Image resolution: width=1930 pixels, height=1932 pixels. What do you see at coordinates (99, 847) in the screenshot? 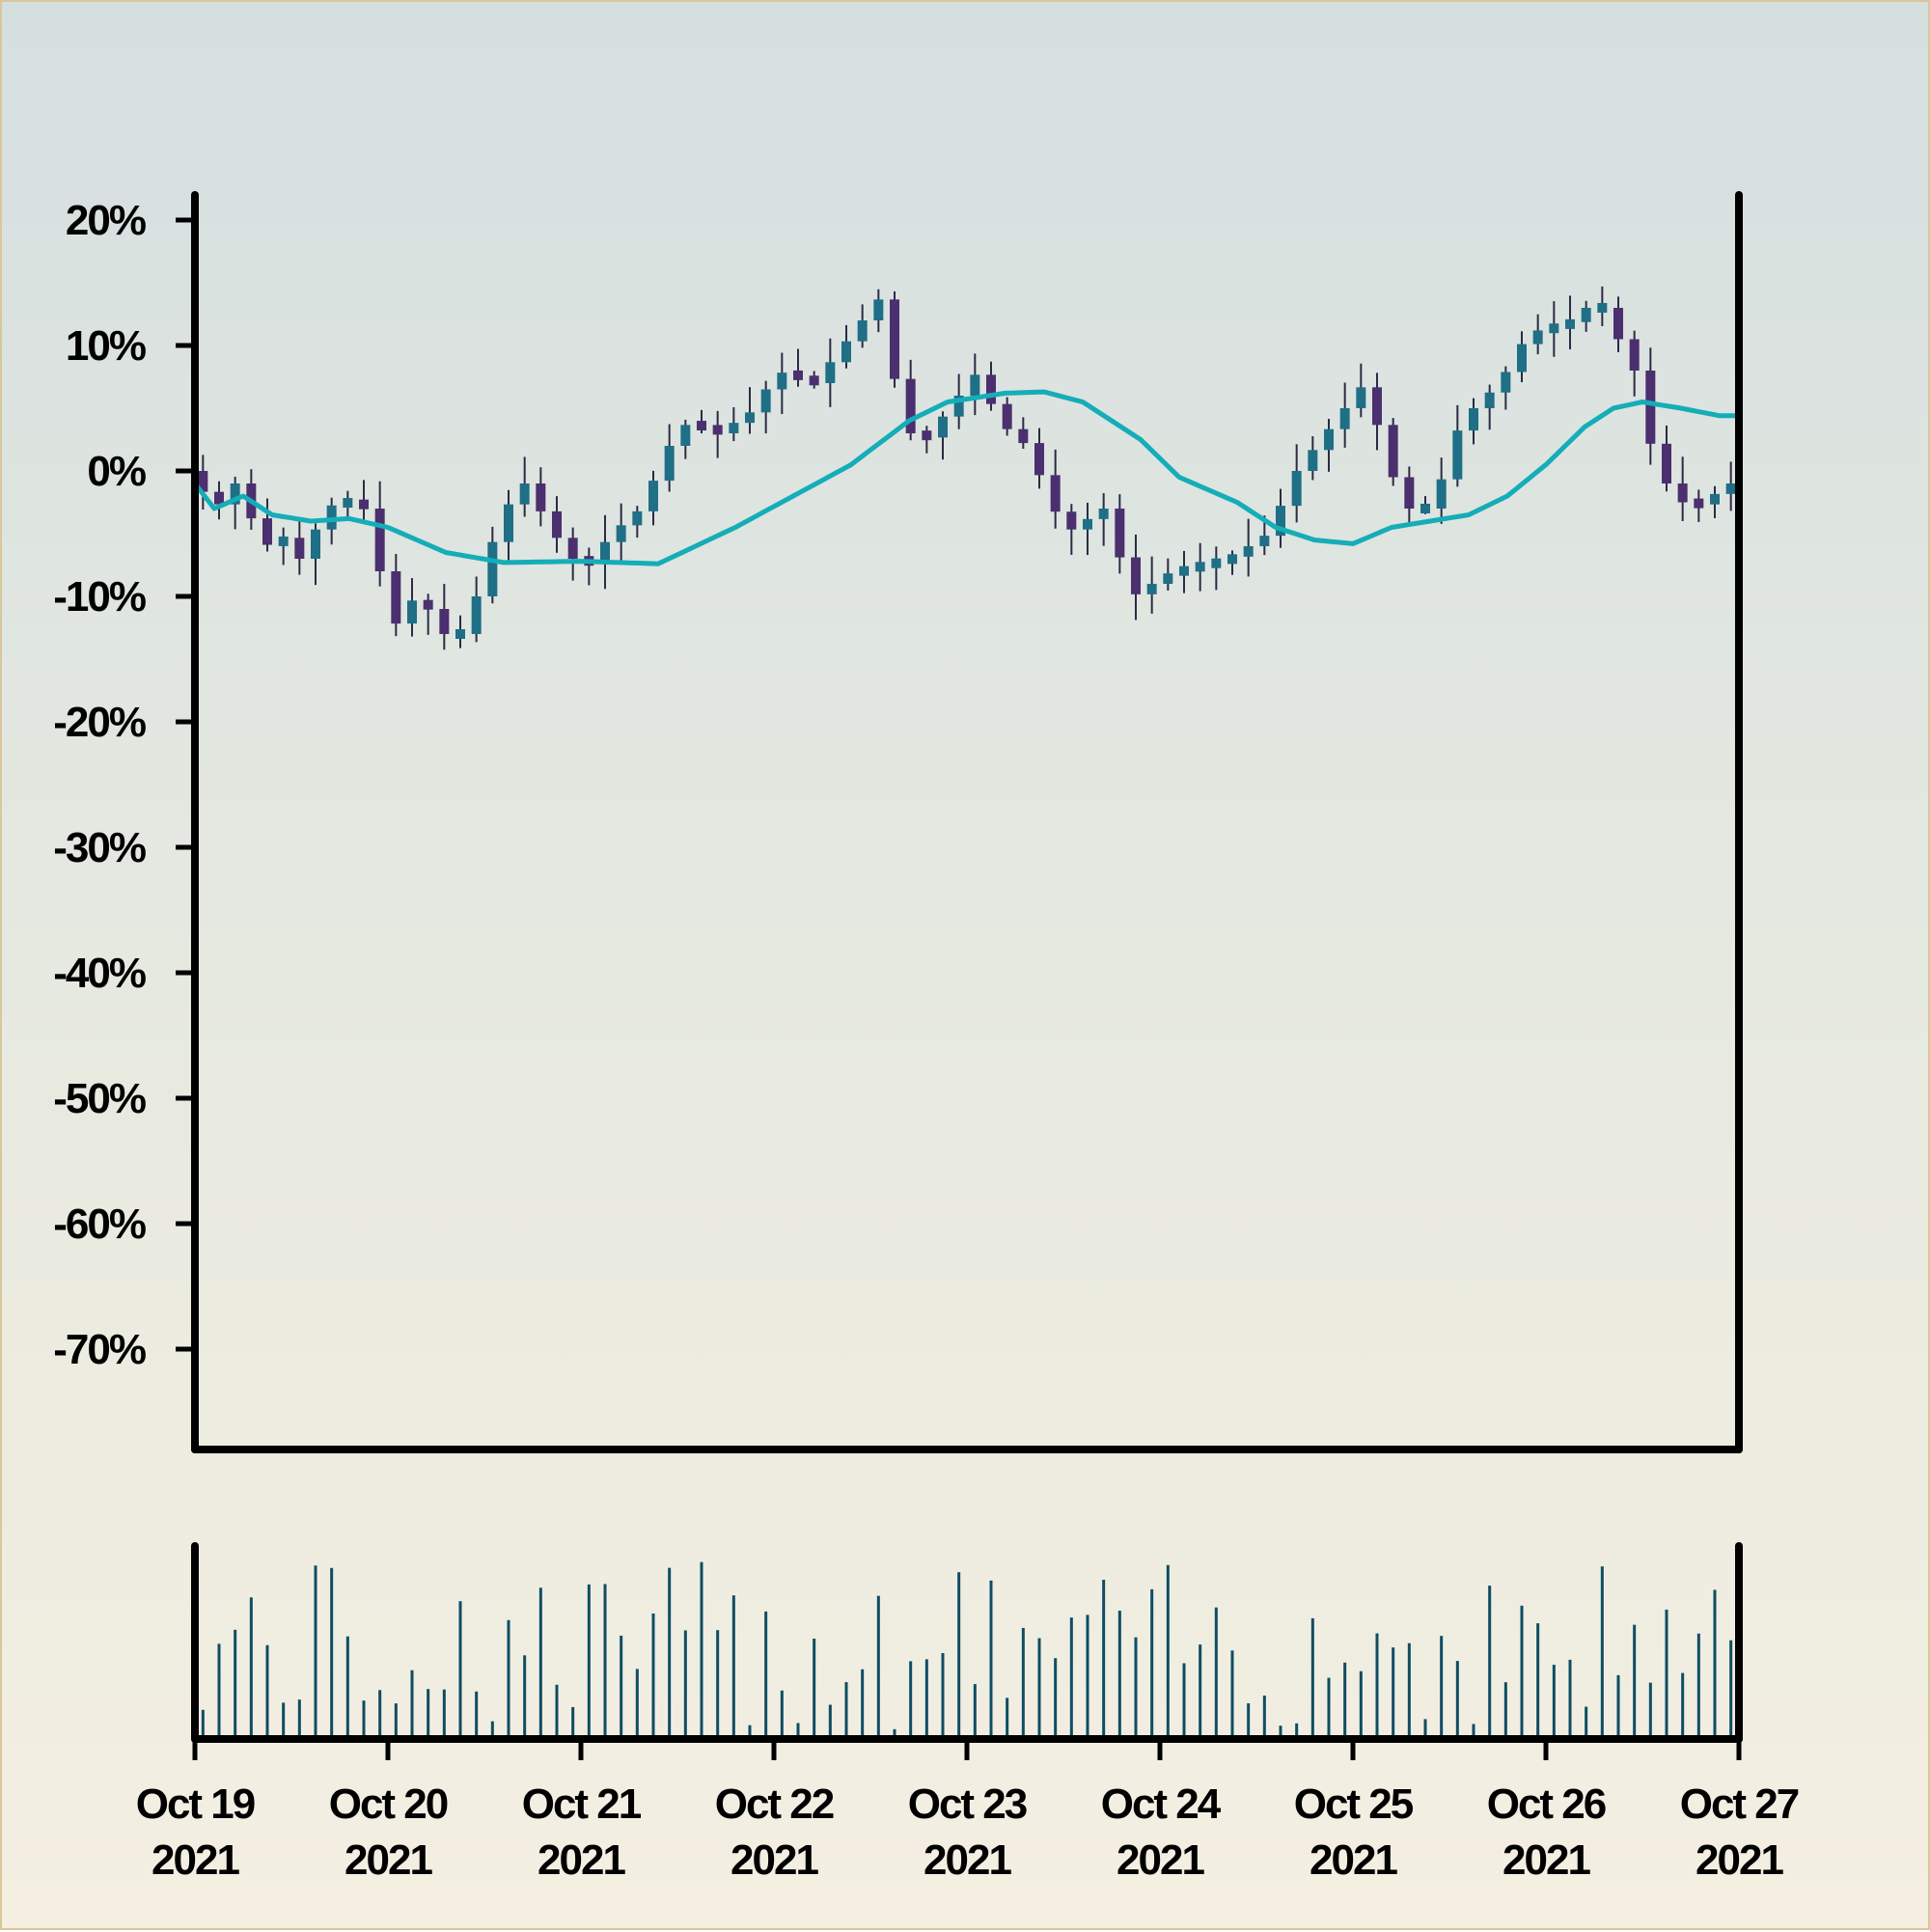
I see `y-tick-label: -30%` at bounding box center [99, 847].